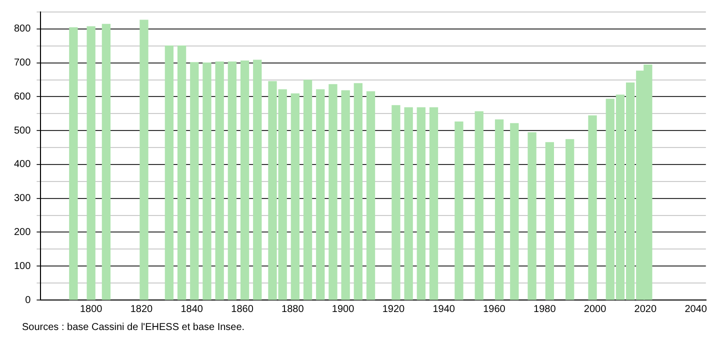  Describe the element at coordinates (595, 309) in the screenshot. I see `x-tick-label: 2000` at that location.